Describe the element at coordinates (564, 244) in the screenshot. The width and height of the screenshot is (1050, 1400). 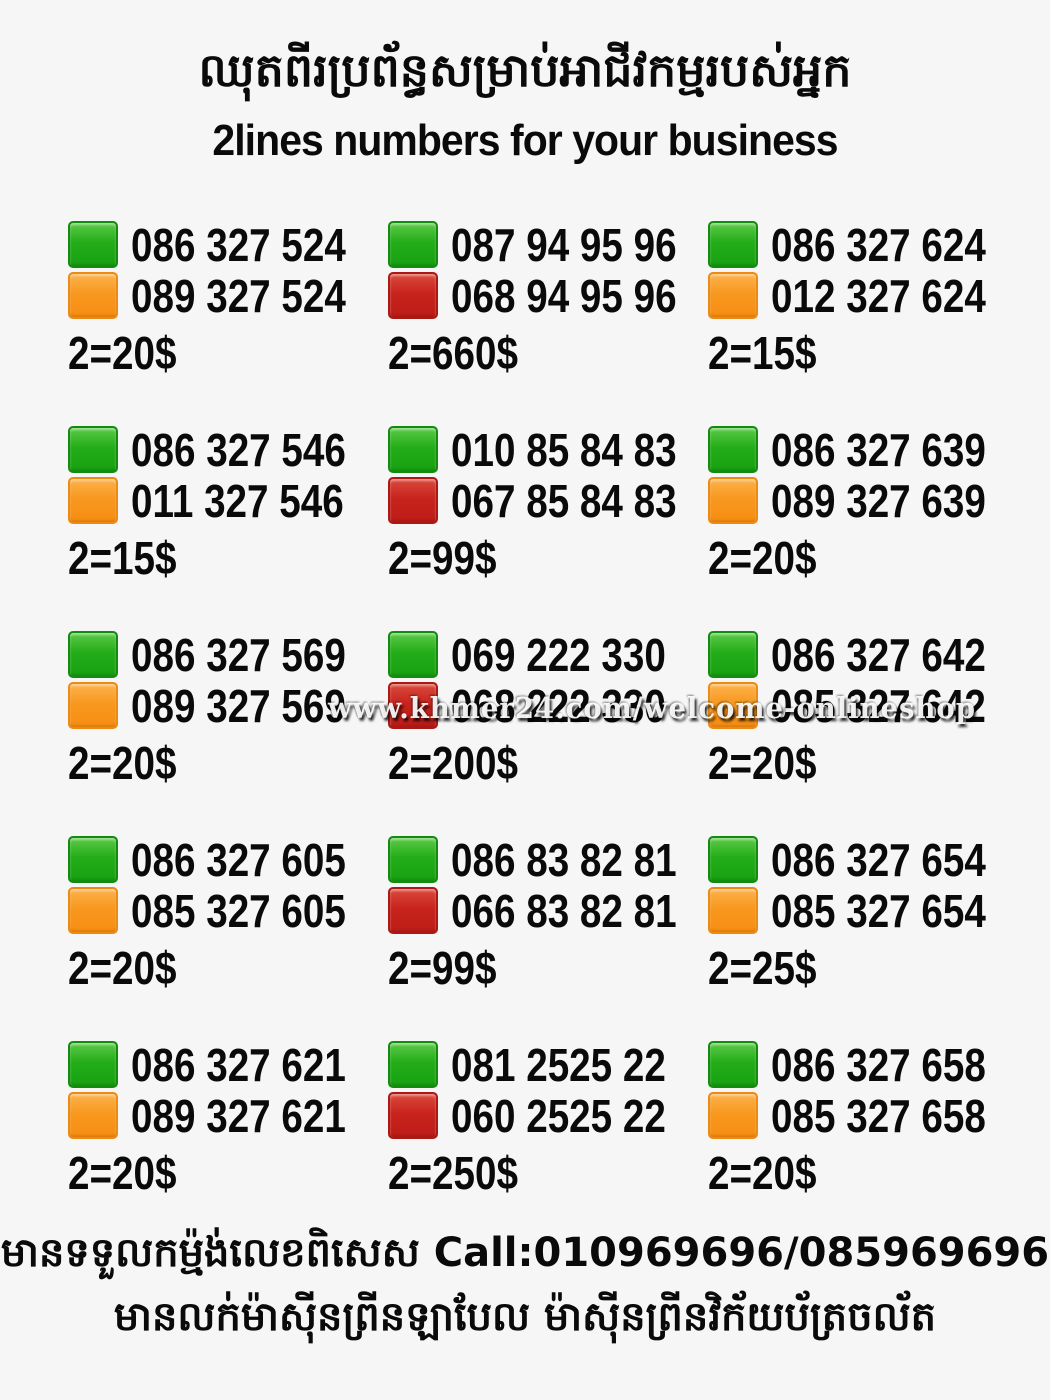
I see `phone-number-primary: 087 94 95 96` at that location.